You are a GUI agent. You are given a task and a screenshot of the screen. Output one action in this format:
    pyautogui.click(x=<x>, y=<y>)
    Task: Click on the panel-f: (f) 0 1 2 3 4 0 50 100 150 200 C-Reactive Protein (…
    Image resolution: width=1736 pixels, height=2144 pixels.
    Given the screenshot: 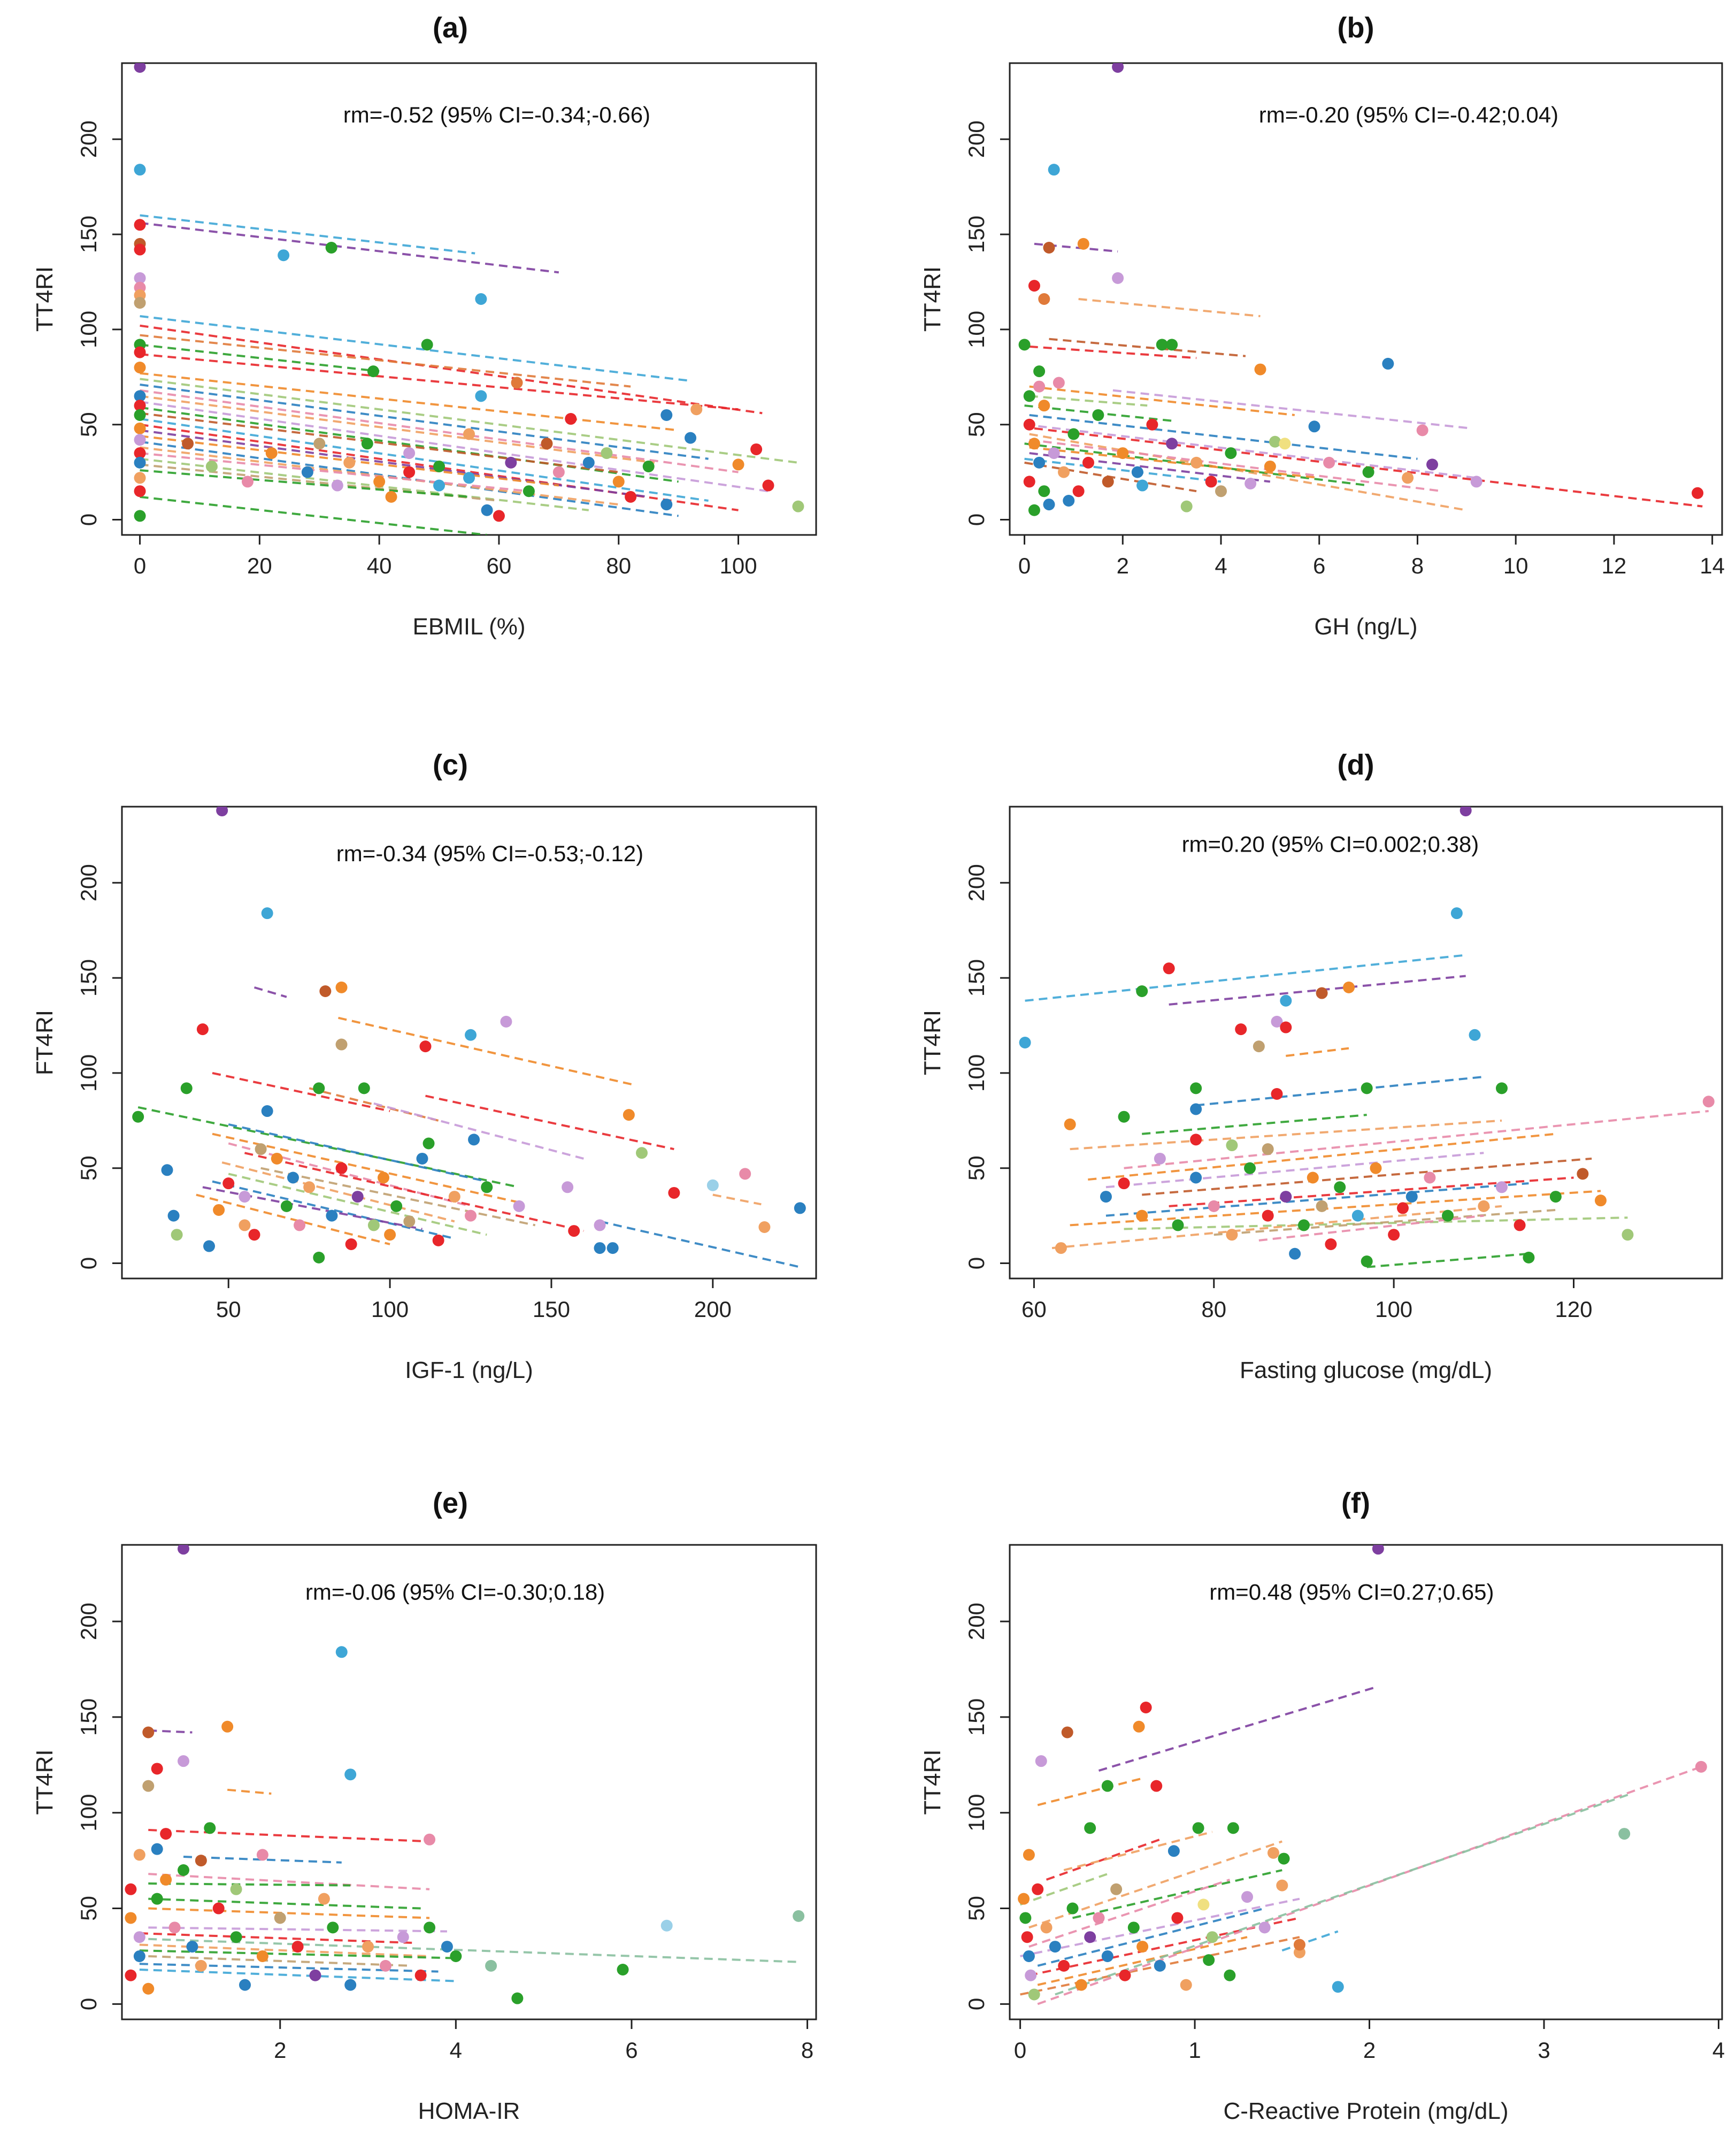 What is the action you would take?
    pyautogui.click(x=1322, y=1806)
    